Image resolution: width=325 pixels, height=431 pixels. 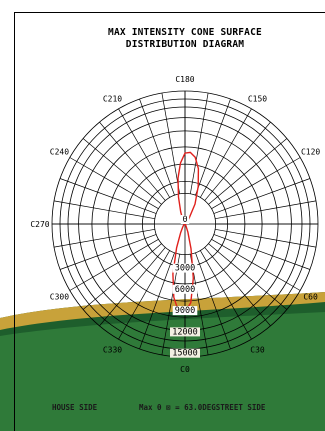 What do you see at coordinates (310, 152) in the screenshot?
I see `angle-label: C120` at bounding box center [310, 152].